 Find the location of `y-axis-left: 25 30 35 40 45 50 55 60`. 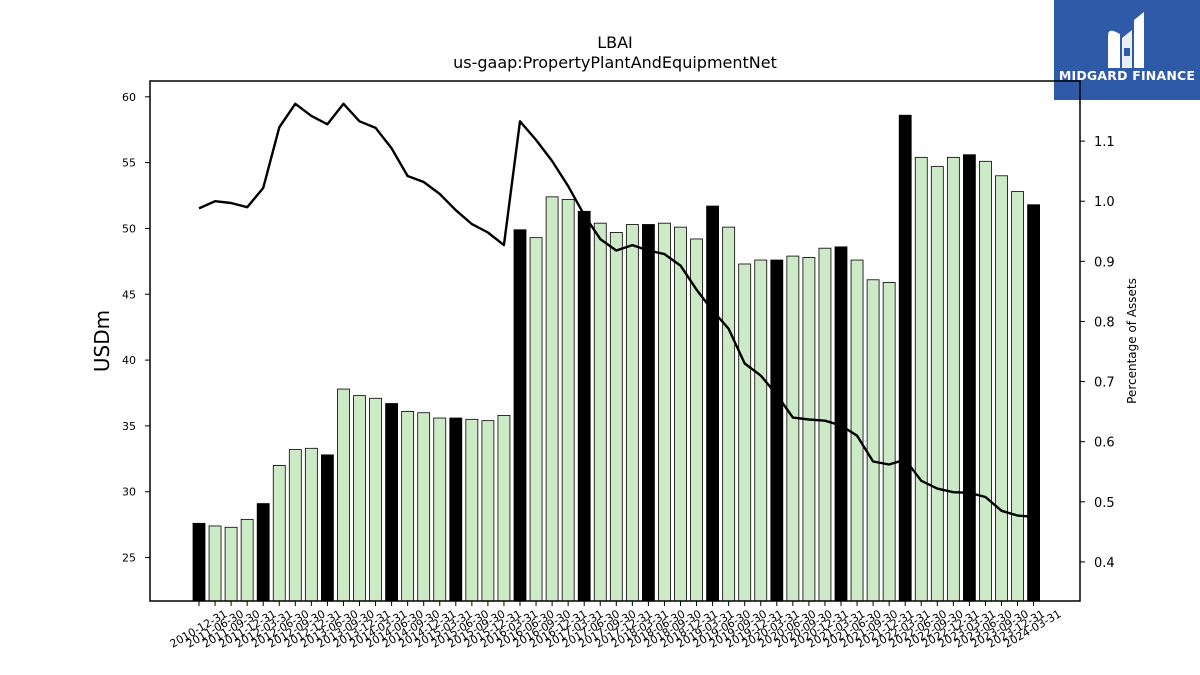

y-axis-left: 25 30 35 40 45 50 55 60 is located at coordinates (136, 328).